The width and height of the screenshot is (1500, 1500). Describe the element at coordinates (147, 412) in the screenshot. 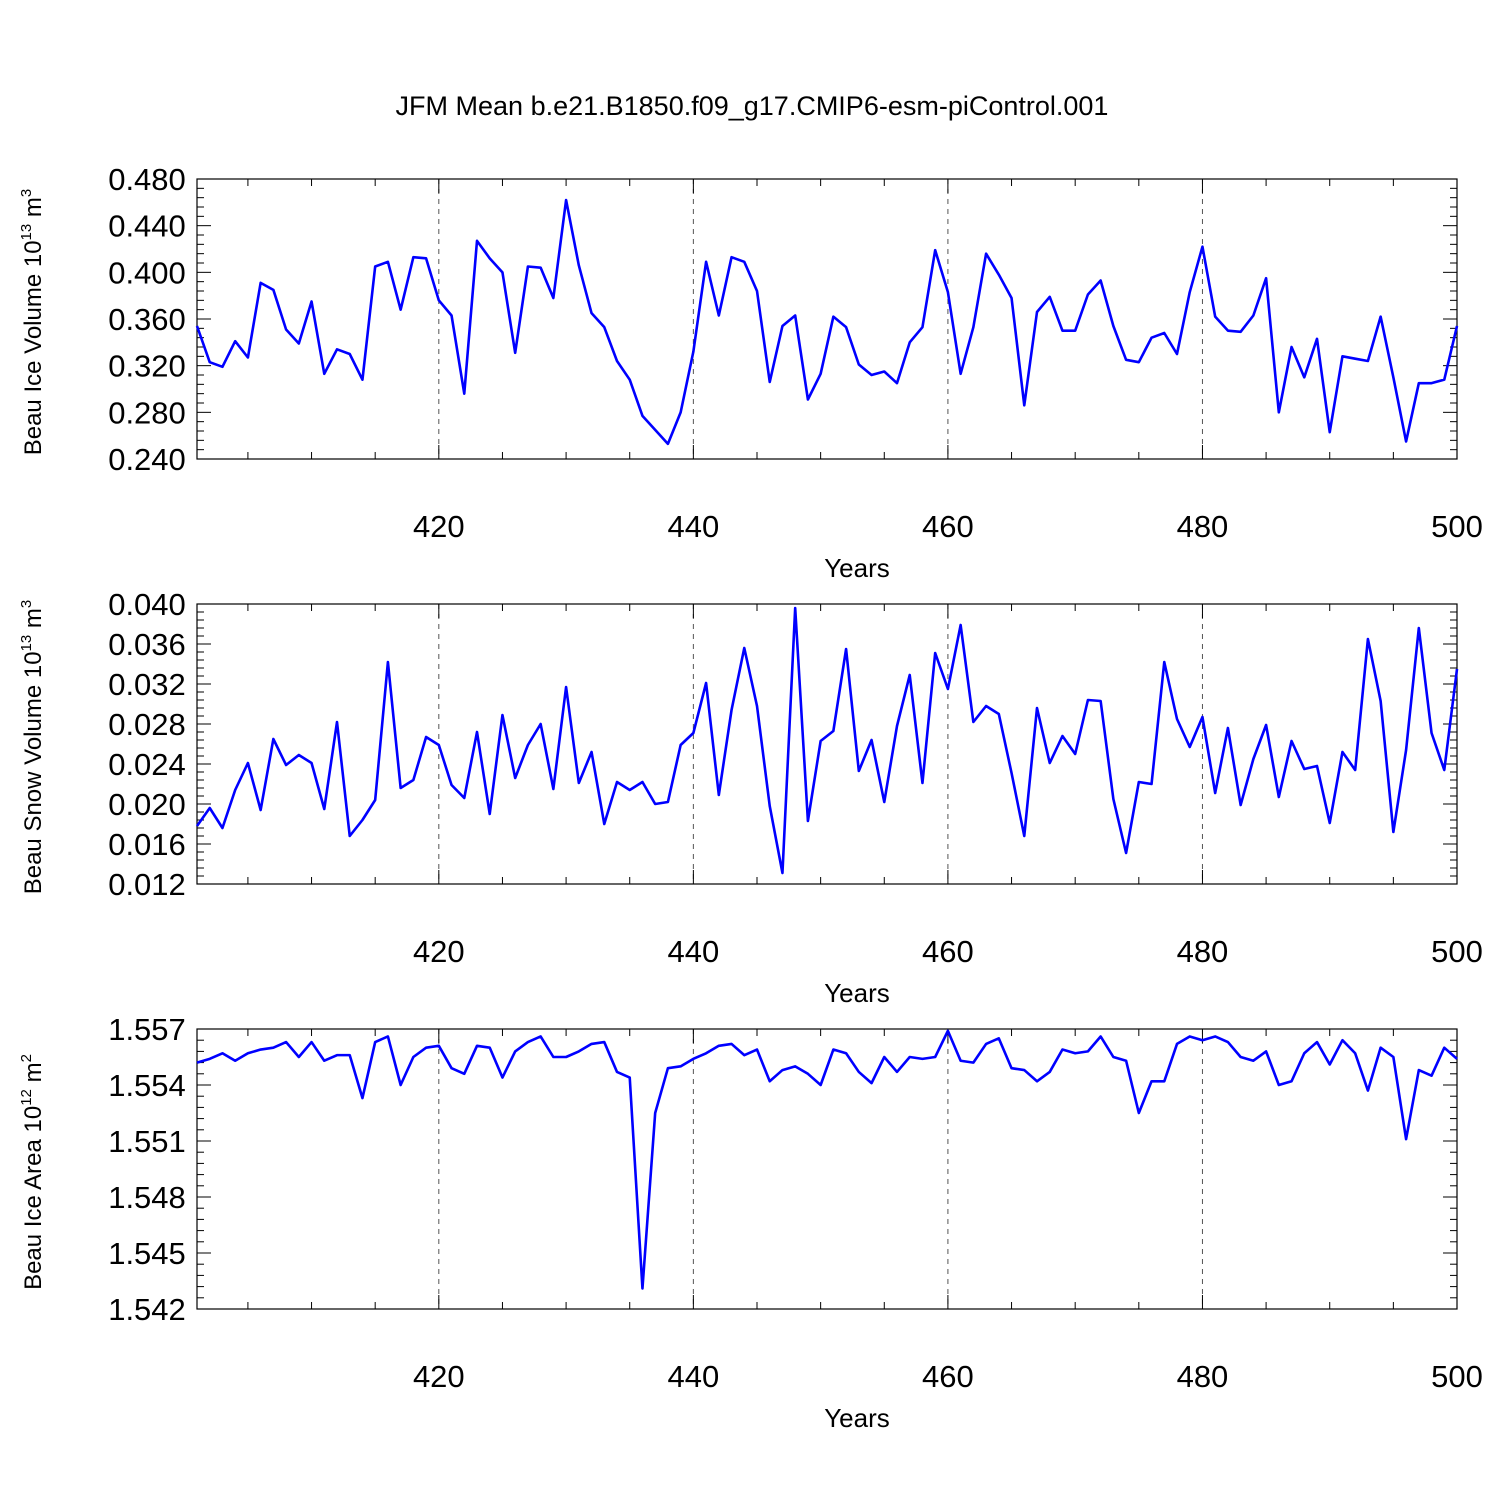

I see `y-tick-label: 0.280` at that location.